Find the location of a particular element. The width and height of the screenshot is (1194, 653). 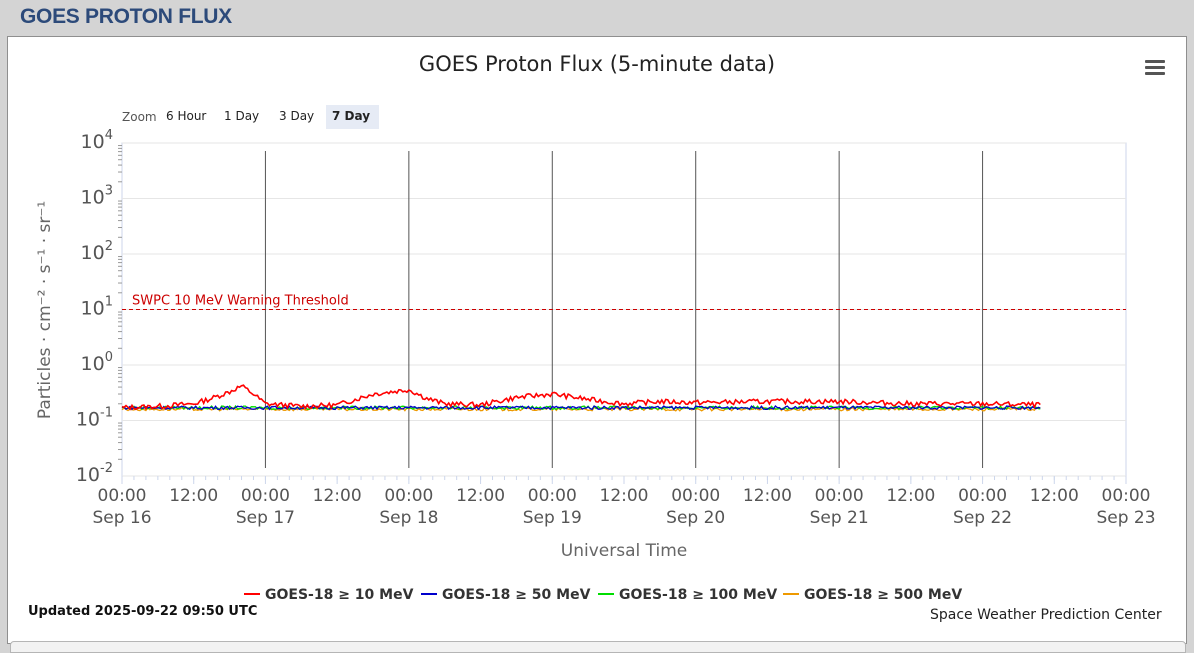

y-tick-label: 10³ is located at coordinates (97, 196).